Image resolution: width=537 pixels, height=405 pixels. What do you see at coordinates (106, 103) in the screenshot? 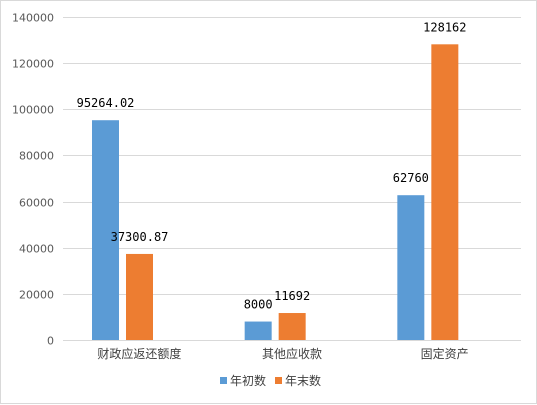
I see `data-label: 95264.02` at bounding box center [106, 103].